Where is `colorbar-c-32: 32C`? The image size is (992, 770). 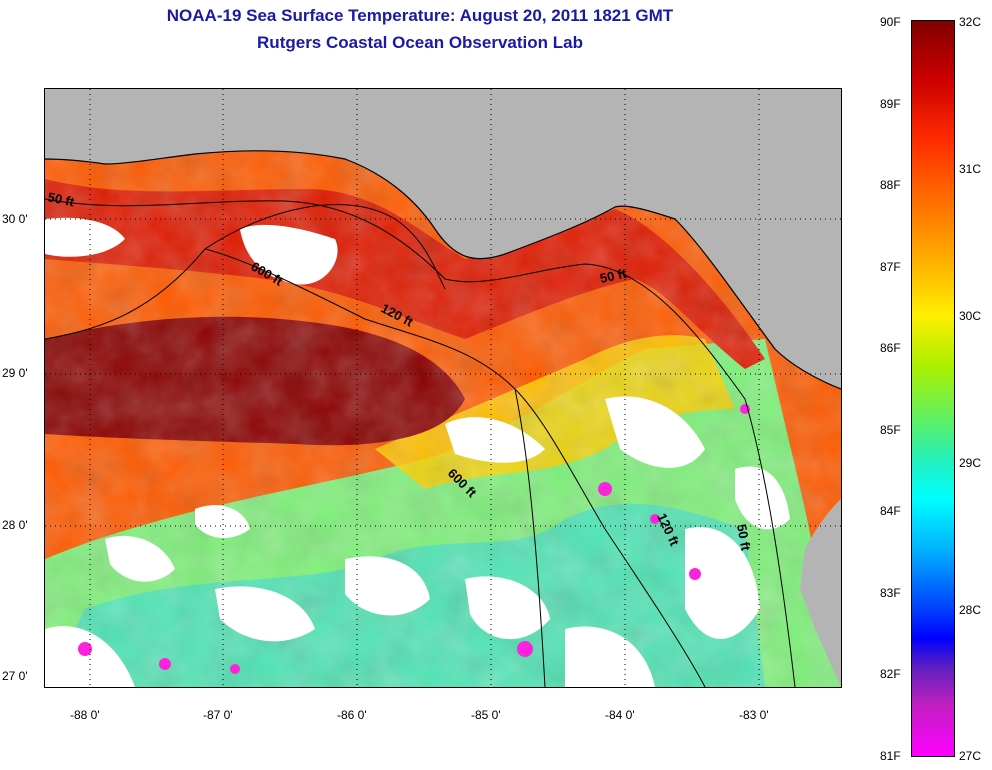 colorbar-c-32: 32C is located at coordinates (970, 22).